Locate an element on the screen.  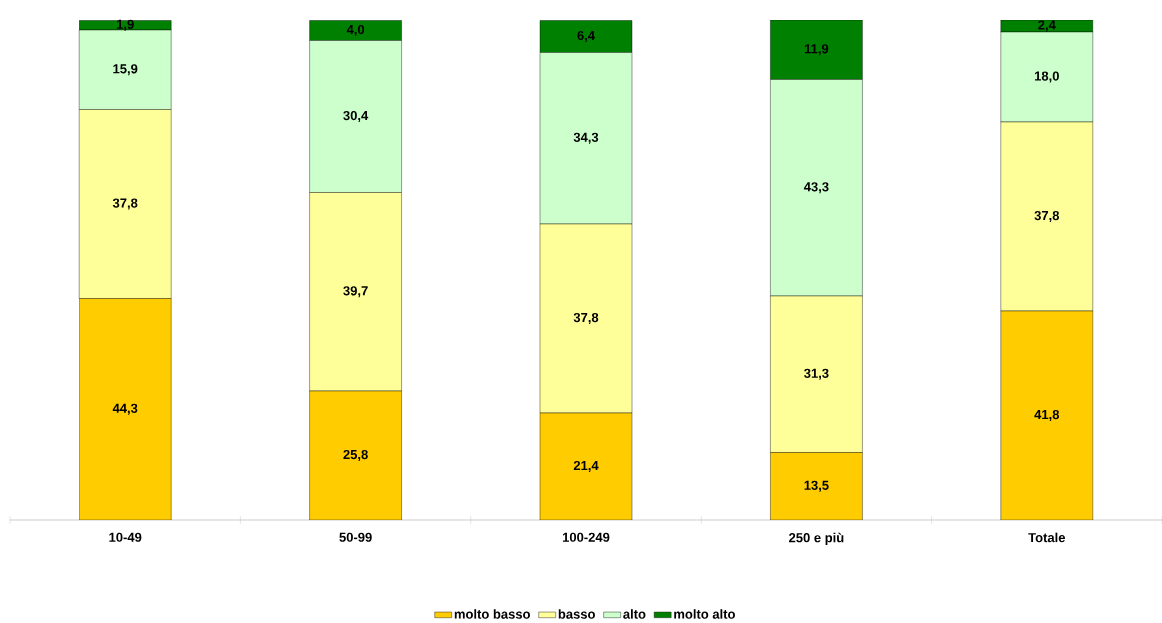
x-tick-label: 250 e più is located at coordinates (816, 538).